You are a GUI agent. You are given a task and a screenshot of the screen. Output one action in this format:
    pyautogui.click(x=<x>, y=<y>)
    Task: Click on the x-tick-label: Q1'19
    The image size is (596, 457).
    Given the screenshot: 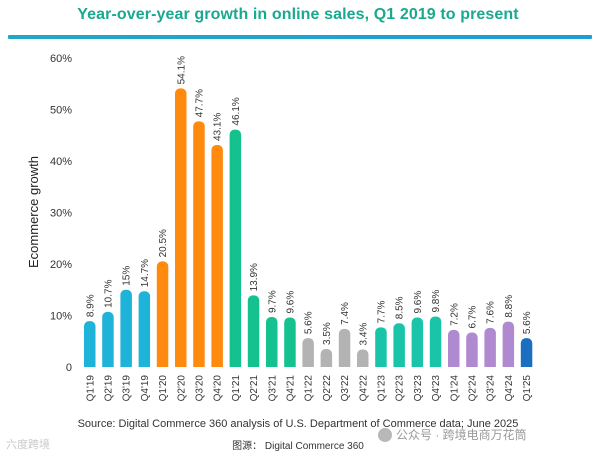 What is the action you would take?
    pyautogui.click(x=90, y=388)
    